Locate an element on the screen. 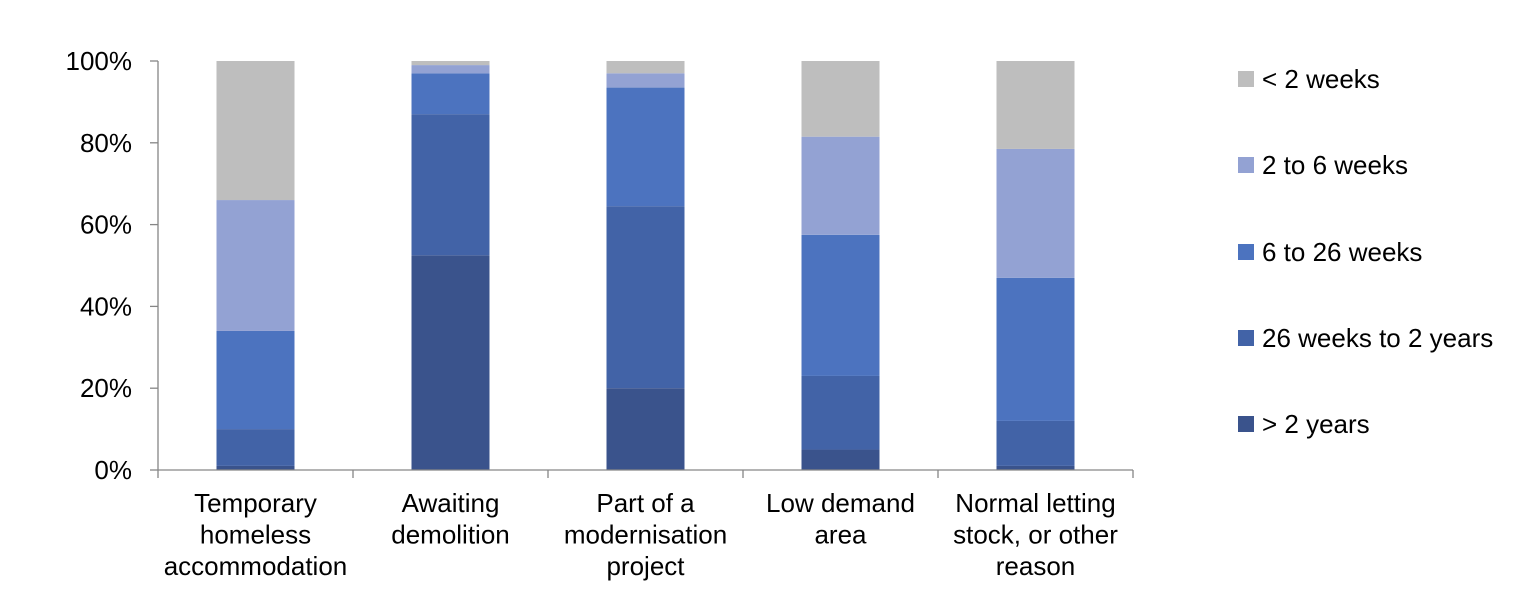 This screenshot has width=1538, height=603. x-tick-label-line: stock, or other is located at coordinates (1035, 535).